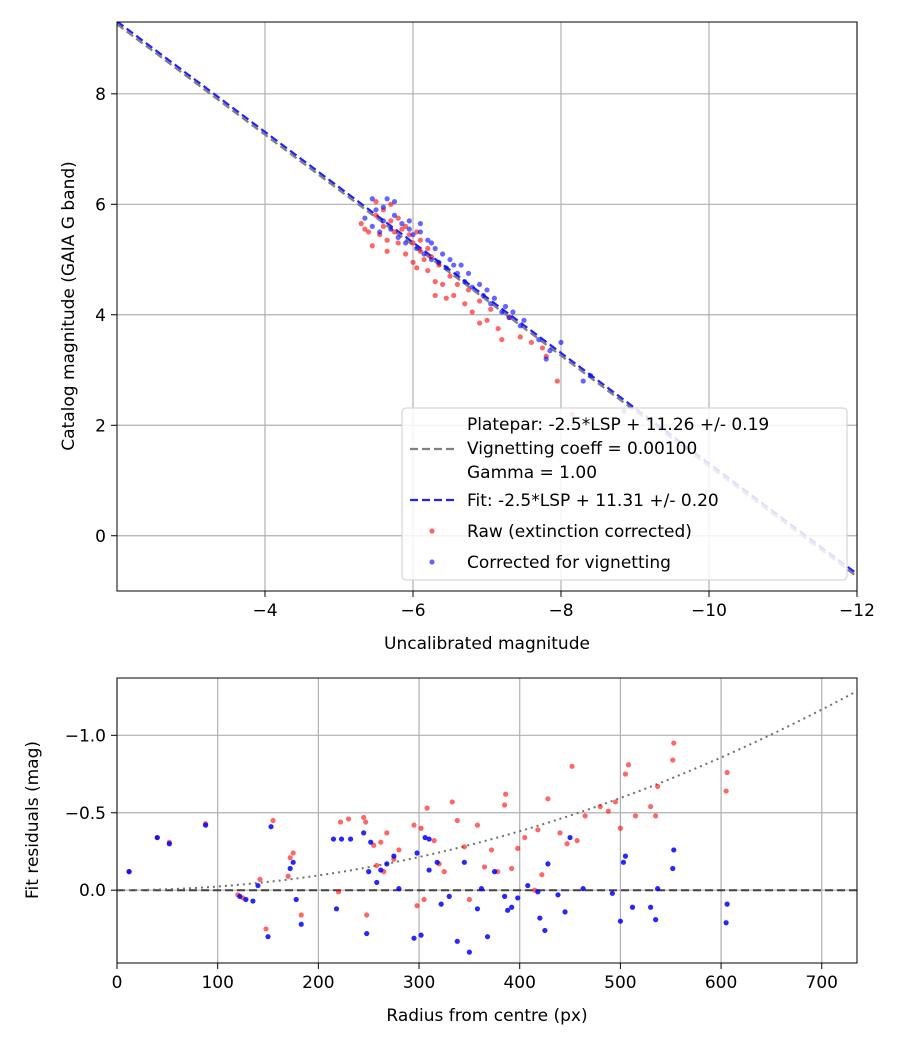 Image resolution: width=900 pixels, height=1050 pixels. I want to click on top-y-tick-label: 0, so click(100, 537).